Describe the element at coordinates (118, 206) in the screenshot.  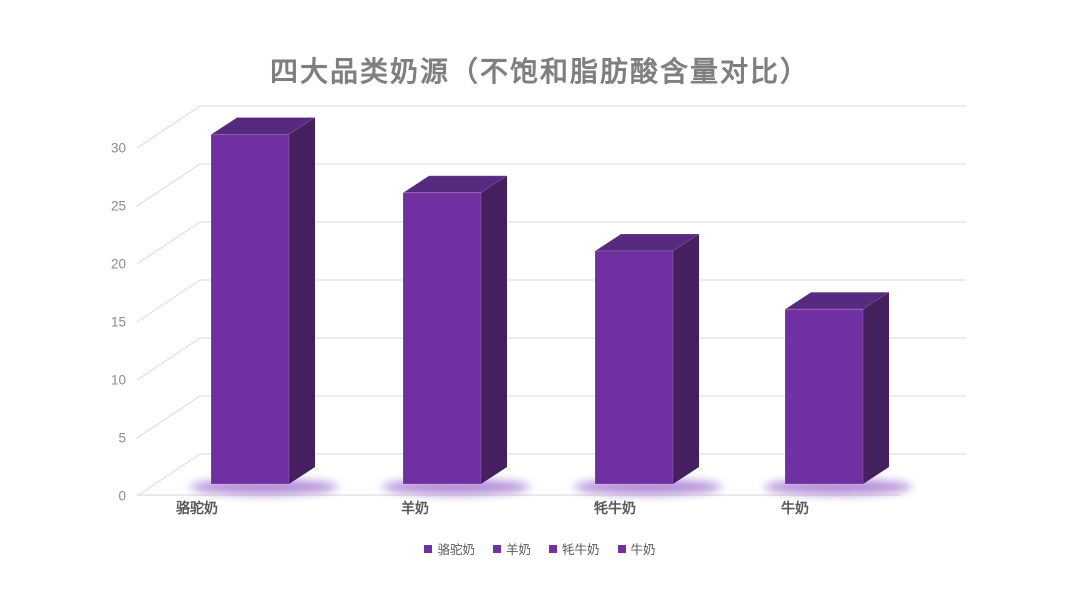
I see `y-axis-tick-label: 25` at that location.